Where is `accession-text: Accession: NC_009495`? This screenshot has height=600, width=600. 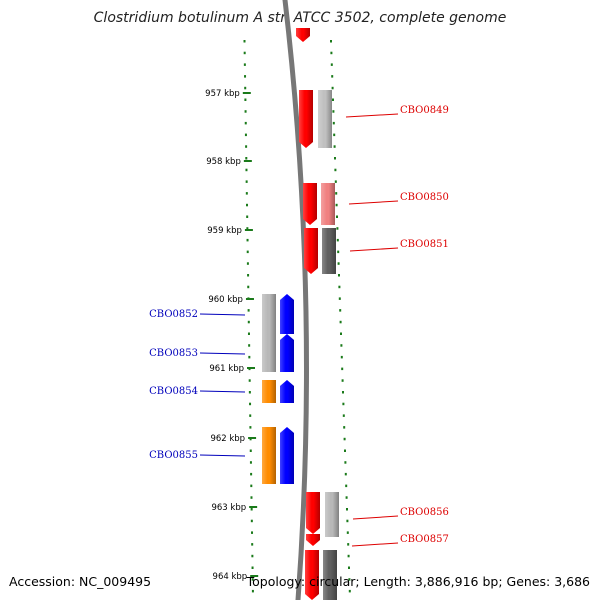
accession-text: Accession: NC_009495 is located at coordinates (80, 581).